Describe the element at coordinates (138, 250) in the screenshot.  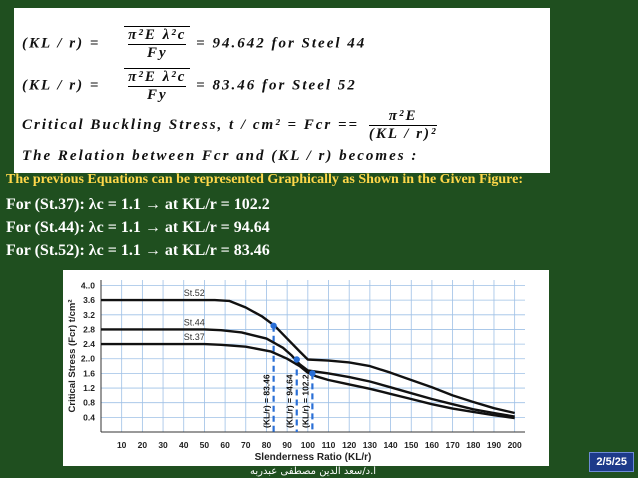
I see `line-st52: For (St.52): λc = 1.1 → at KL/r = 83.46` at that location.